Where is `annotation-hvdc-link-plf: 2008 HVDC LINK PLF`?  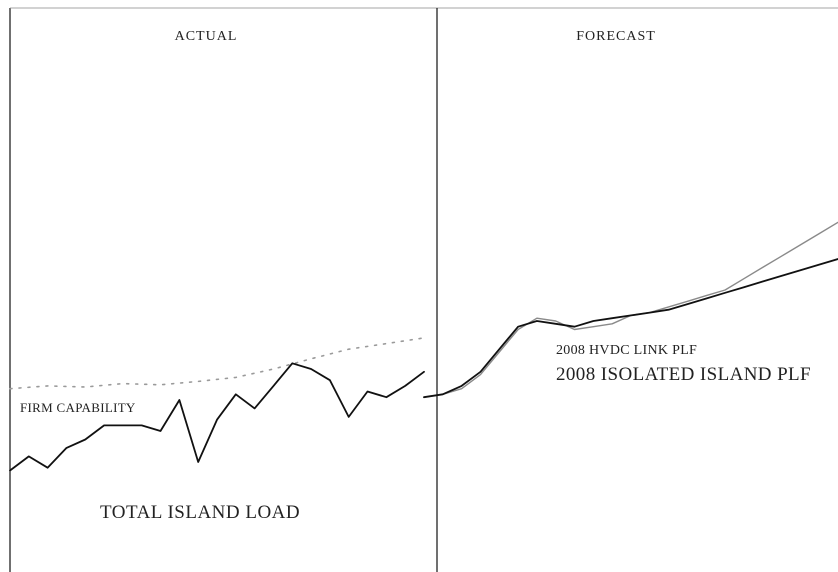
annotation-hvdc-link-plf: 2008 HVDC LINK PLF is located at coordinates (626, 350).